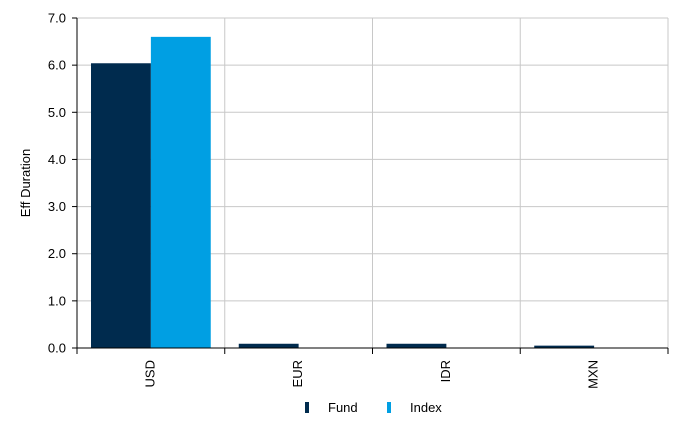 The width and height of the screenshot is (675, 421). What do you see at coordinates (57, 253) in the screenshot?
I see `y-tick-label: 2.0` at bounding box center [57, 253].